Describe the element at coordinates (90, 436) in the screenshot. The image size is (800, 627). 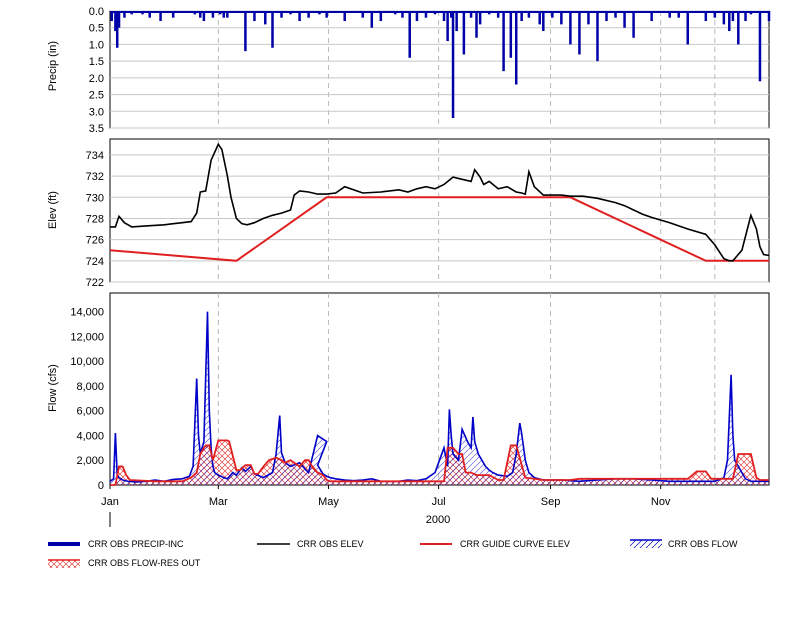
I see `flow-tick-label: 4,000` at that location.